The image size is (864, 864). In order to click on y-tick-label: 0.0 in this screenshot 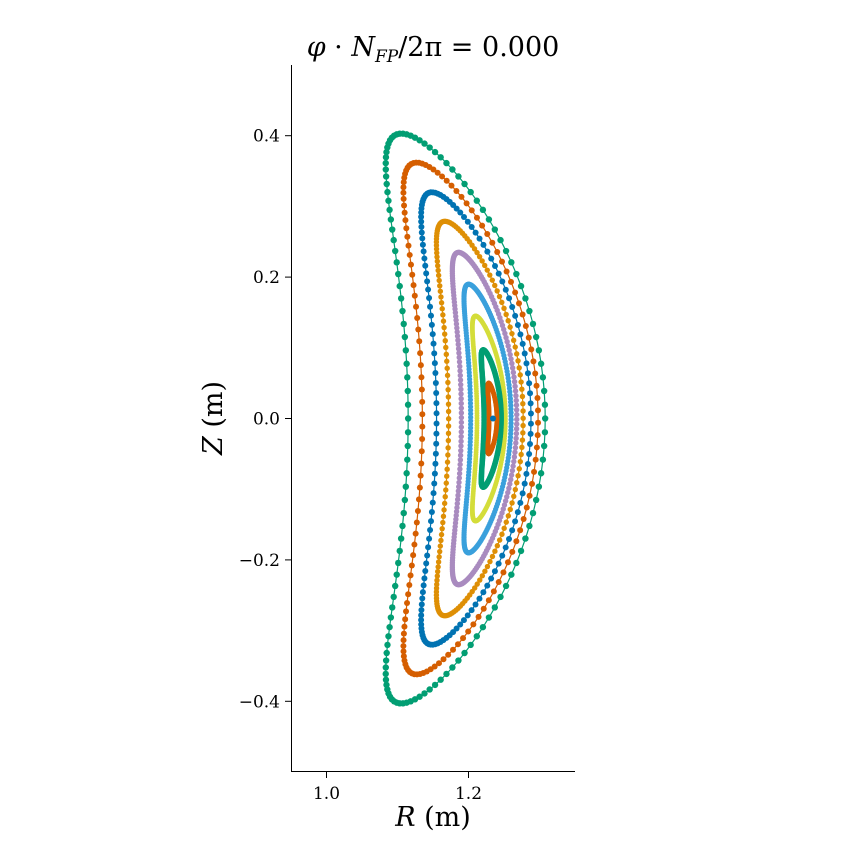, I will do `click(266, 420)`.